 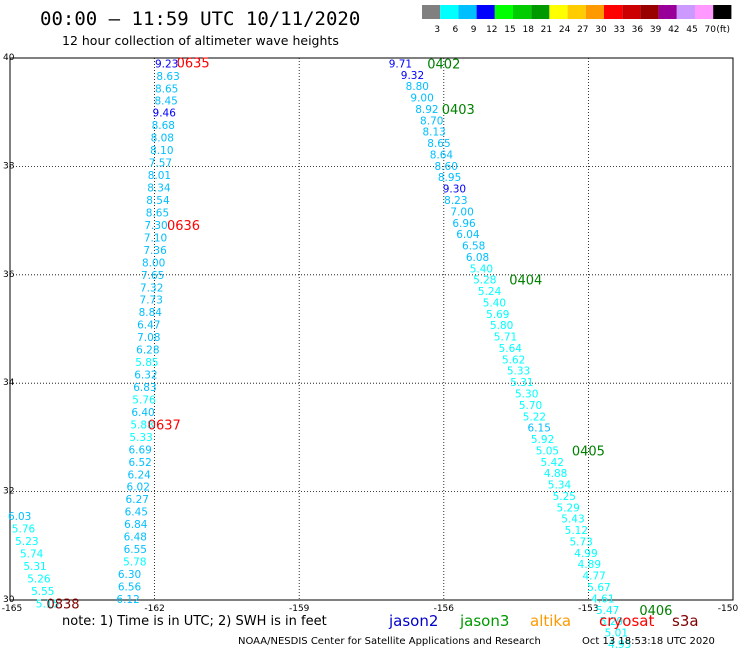 I want to click on legend-label: 21, so click(x=546, y=30).